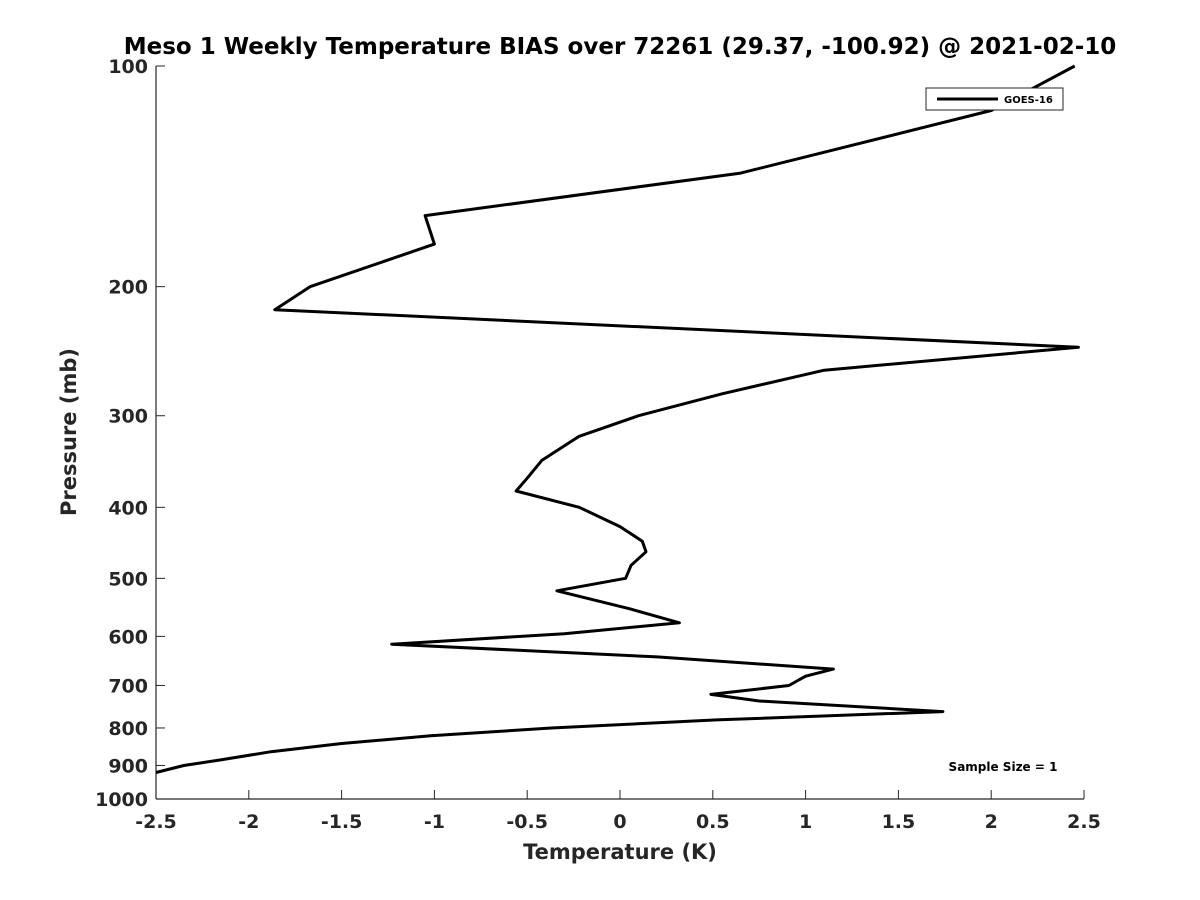 The height and width of the screenshot is (900, 1200). What do you see at coordinates (128, 637) in the screenshot?
I see `y-tick-label: 600` at bounding box center [128, 637].